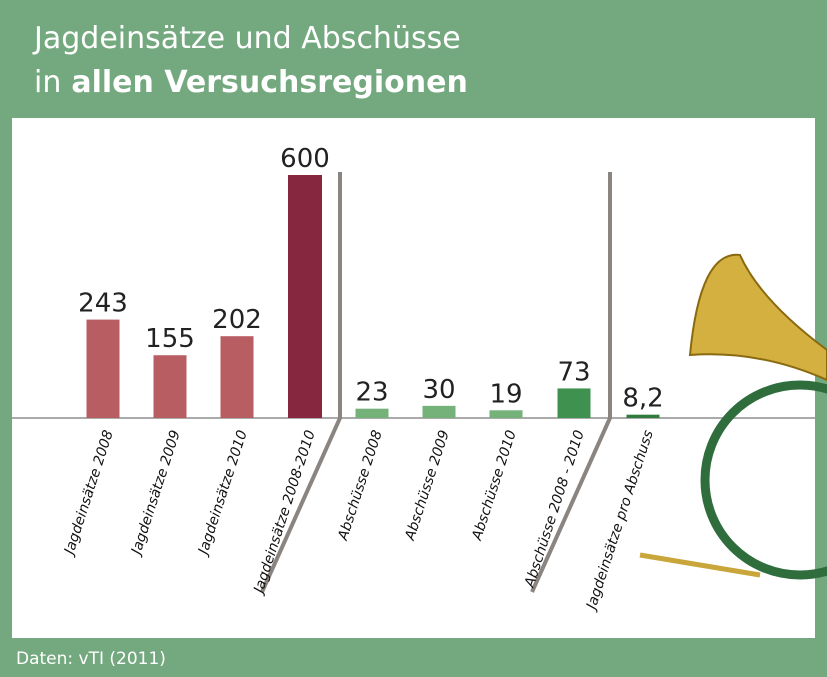 The width and height of the screenshot is (827, 677). Describe the element at coordinates (438, 390) in the screenshot. I see `value-label: 30` at that location.